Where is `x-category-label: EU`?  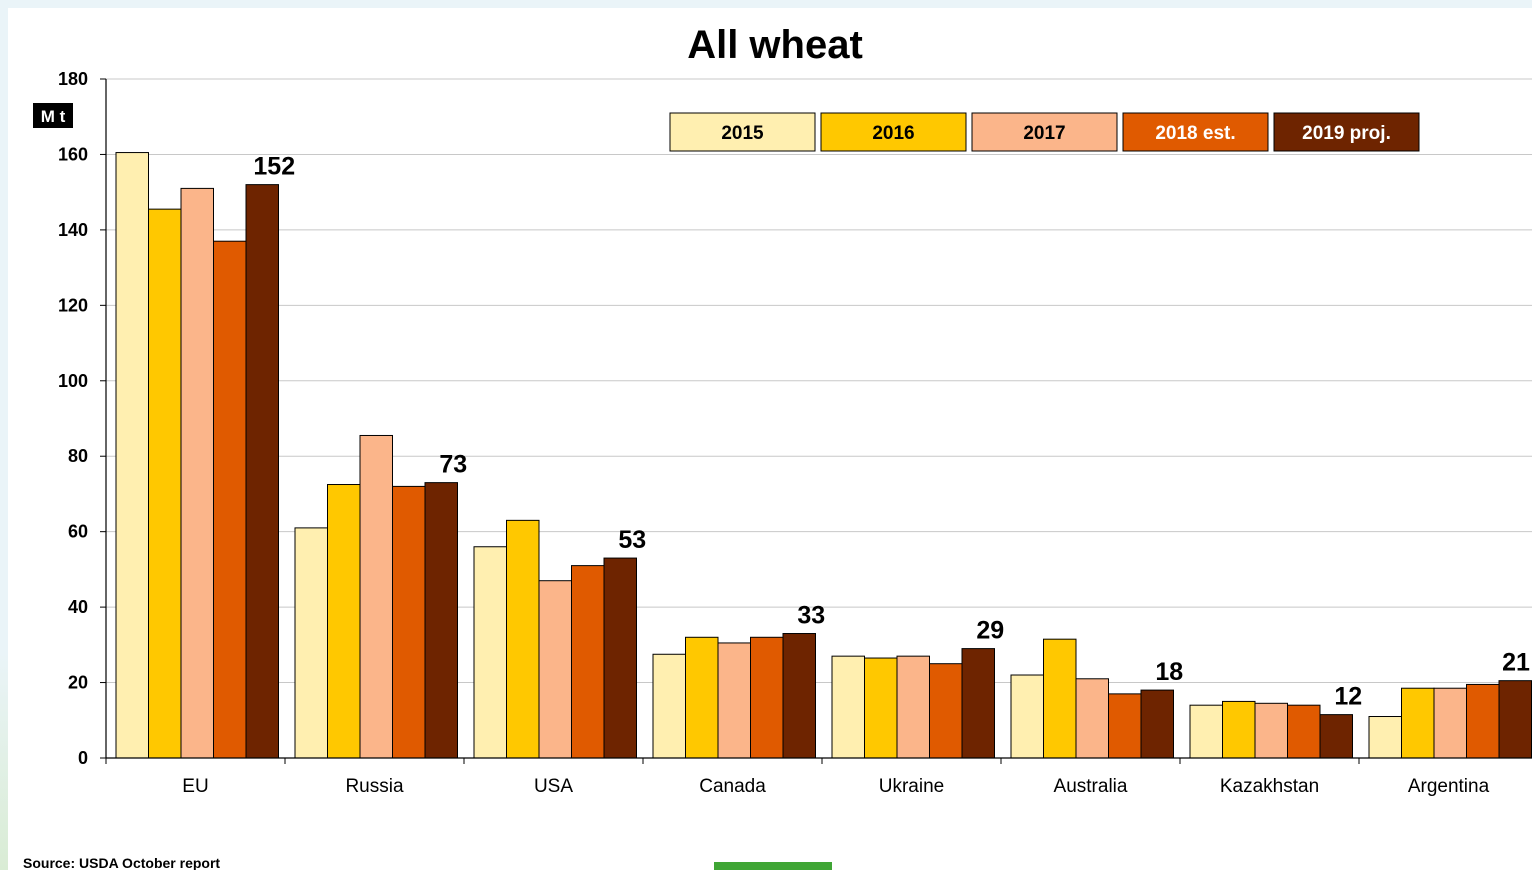 x-category-label: EU is located at coordinates (195, 786).